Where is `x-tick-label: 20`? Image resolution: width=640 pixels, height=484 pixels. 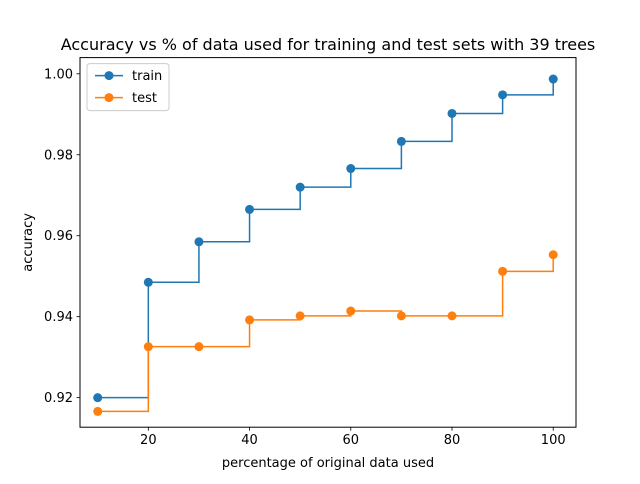
x-tick-label: 20 is located at coordinates (148, 440).